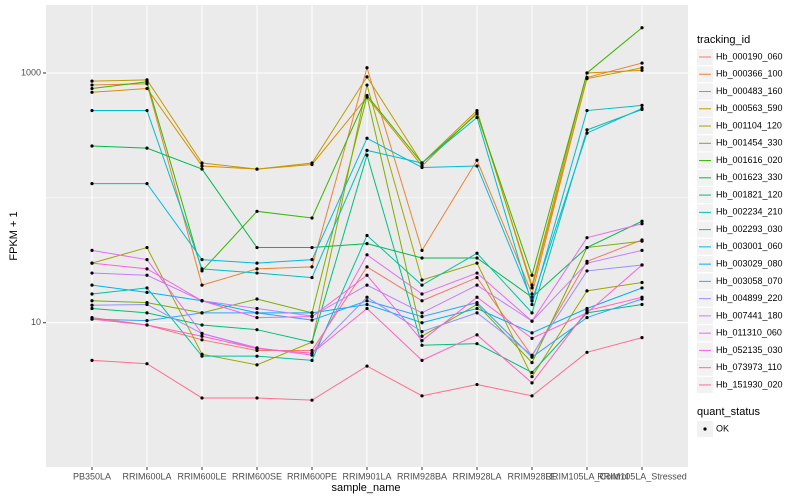  Describe the element at coordinates (749, 194) in the screenshot. I see `legend-label: Hb_001821_120` at that location.